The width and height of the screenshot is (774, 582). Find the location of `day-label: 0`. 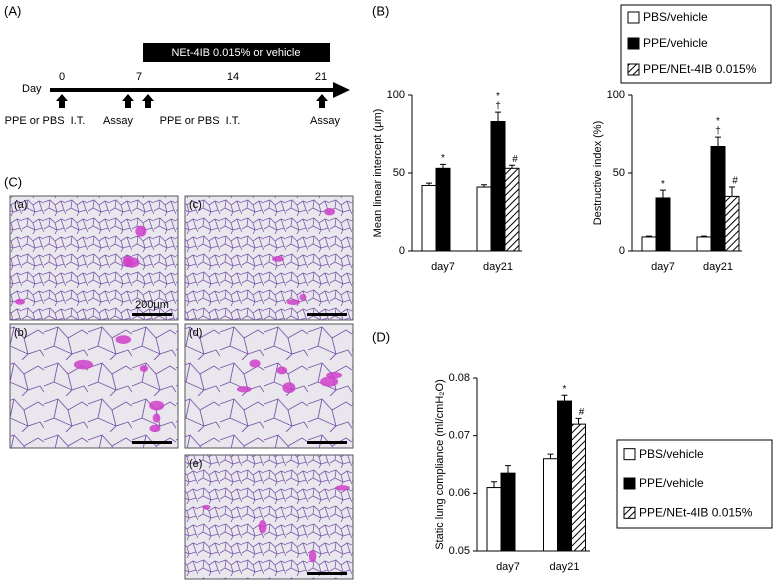

day-label: 0 is located at coordinates (62, 77).